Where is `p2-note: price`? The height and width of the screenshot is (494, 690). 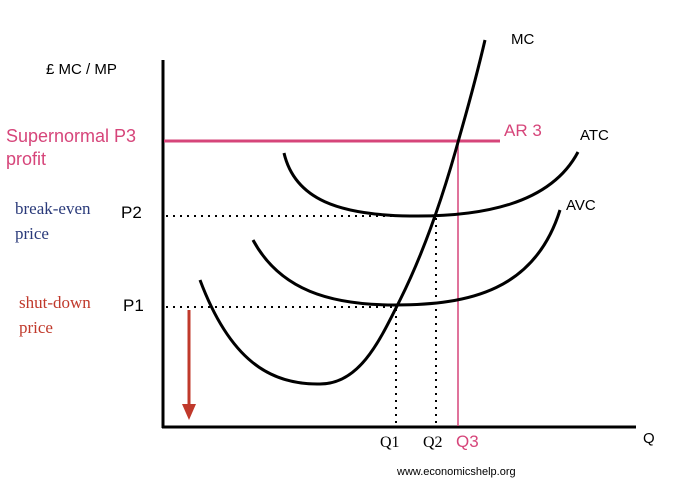
p2-note: price is located at coordinates (32, 233).